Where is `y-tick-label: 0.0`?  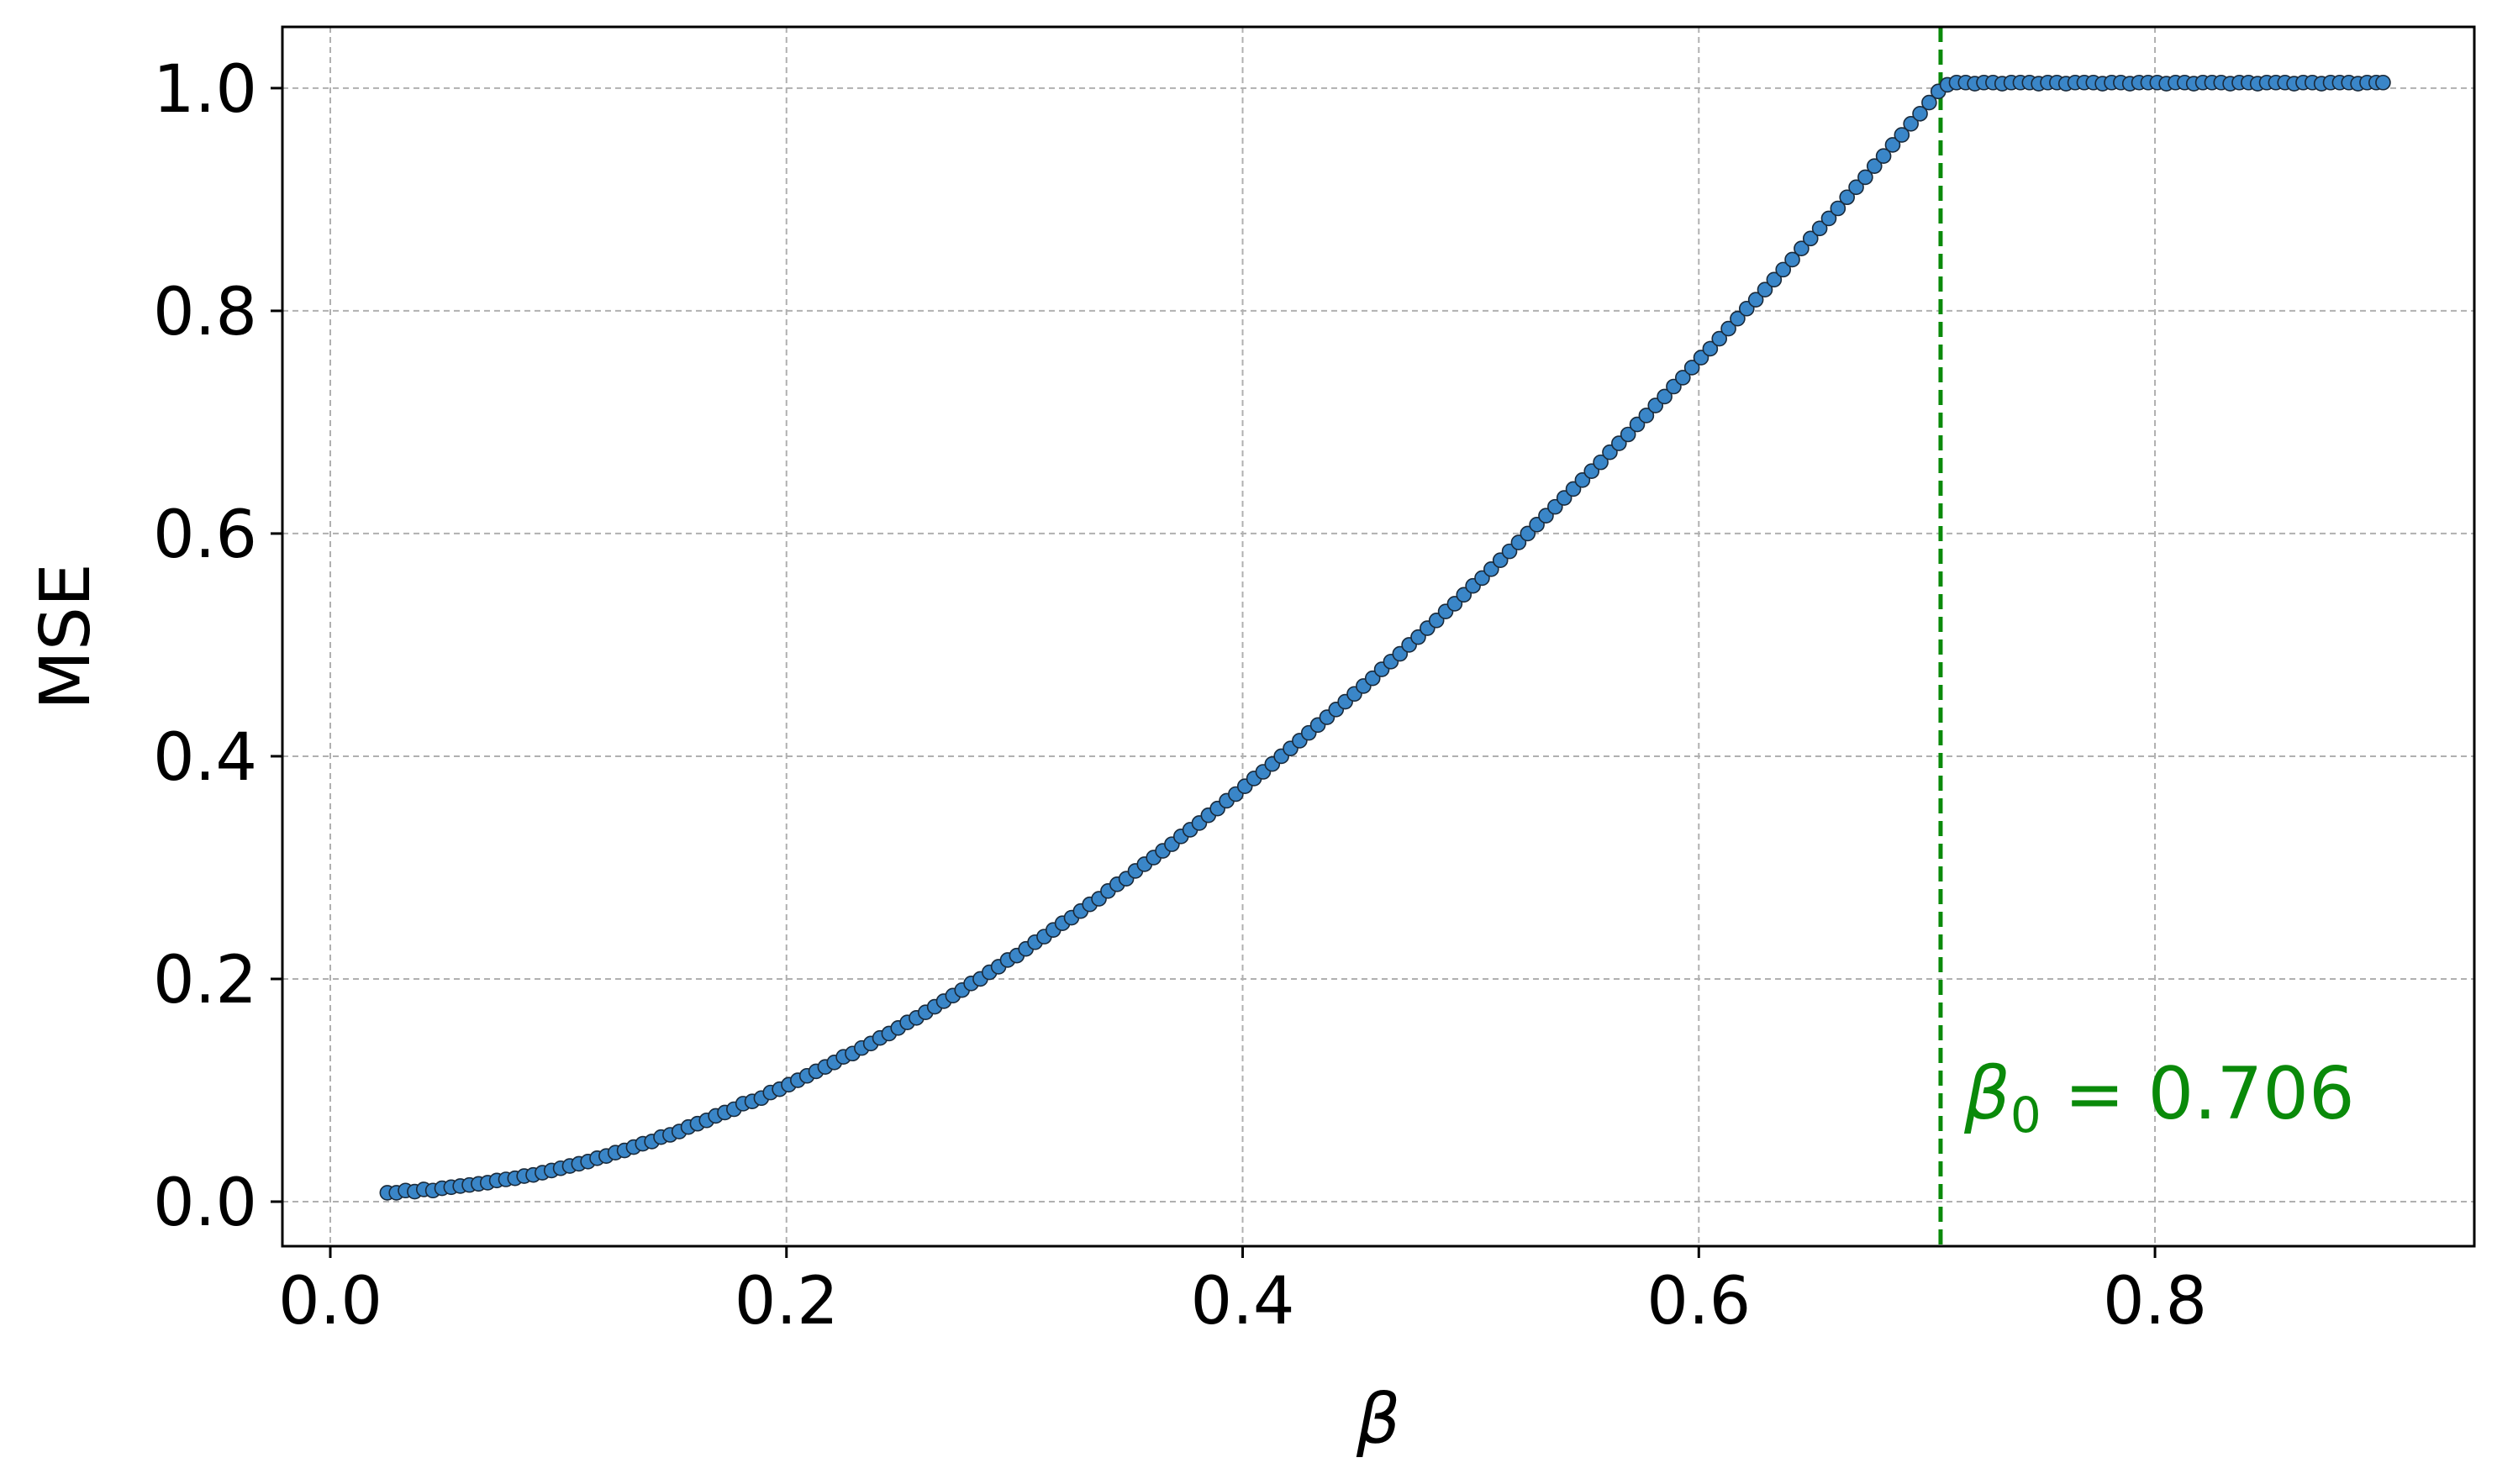 y-tick-label: 0.0 is located at coordinates (205, 1203).